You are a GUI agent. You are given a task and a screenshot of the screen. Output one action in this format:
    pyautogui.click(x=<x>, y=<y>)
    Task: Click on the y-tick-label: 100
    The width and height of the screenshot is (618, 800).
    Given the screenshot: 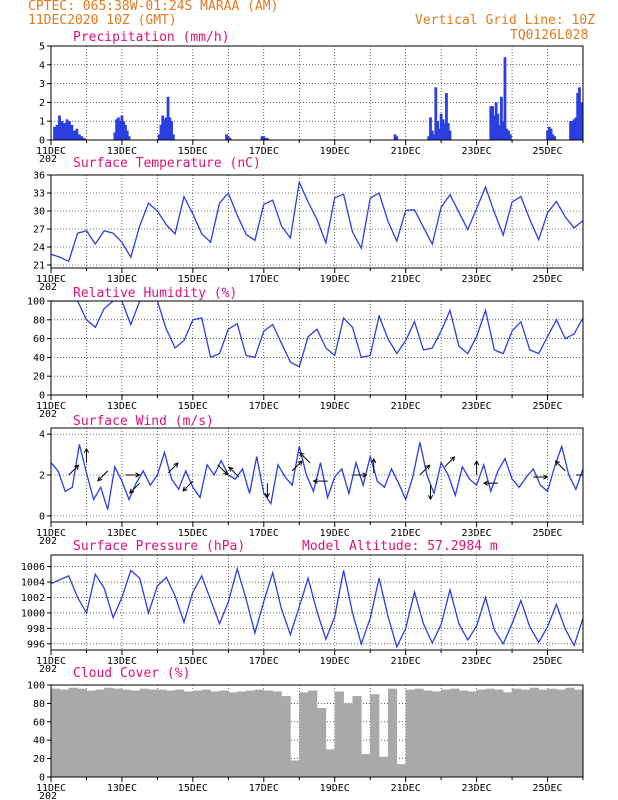 What is the action you would take?
    pyautogui.click(x=36, y=302)
    